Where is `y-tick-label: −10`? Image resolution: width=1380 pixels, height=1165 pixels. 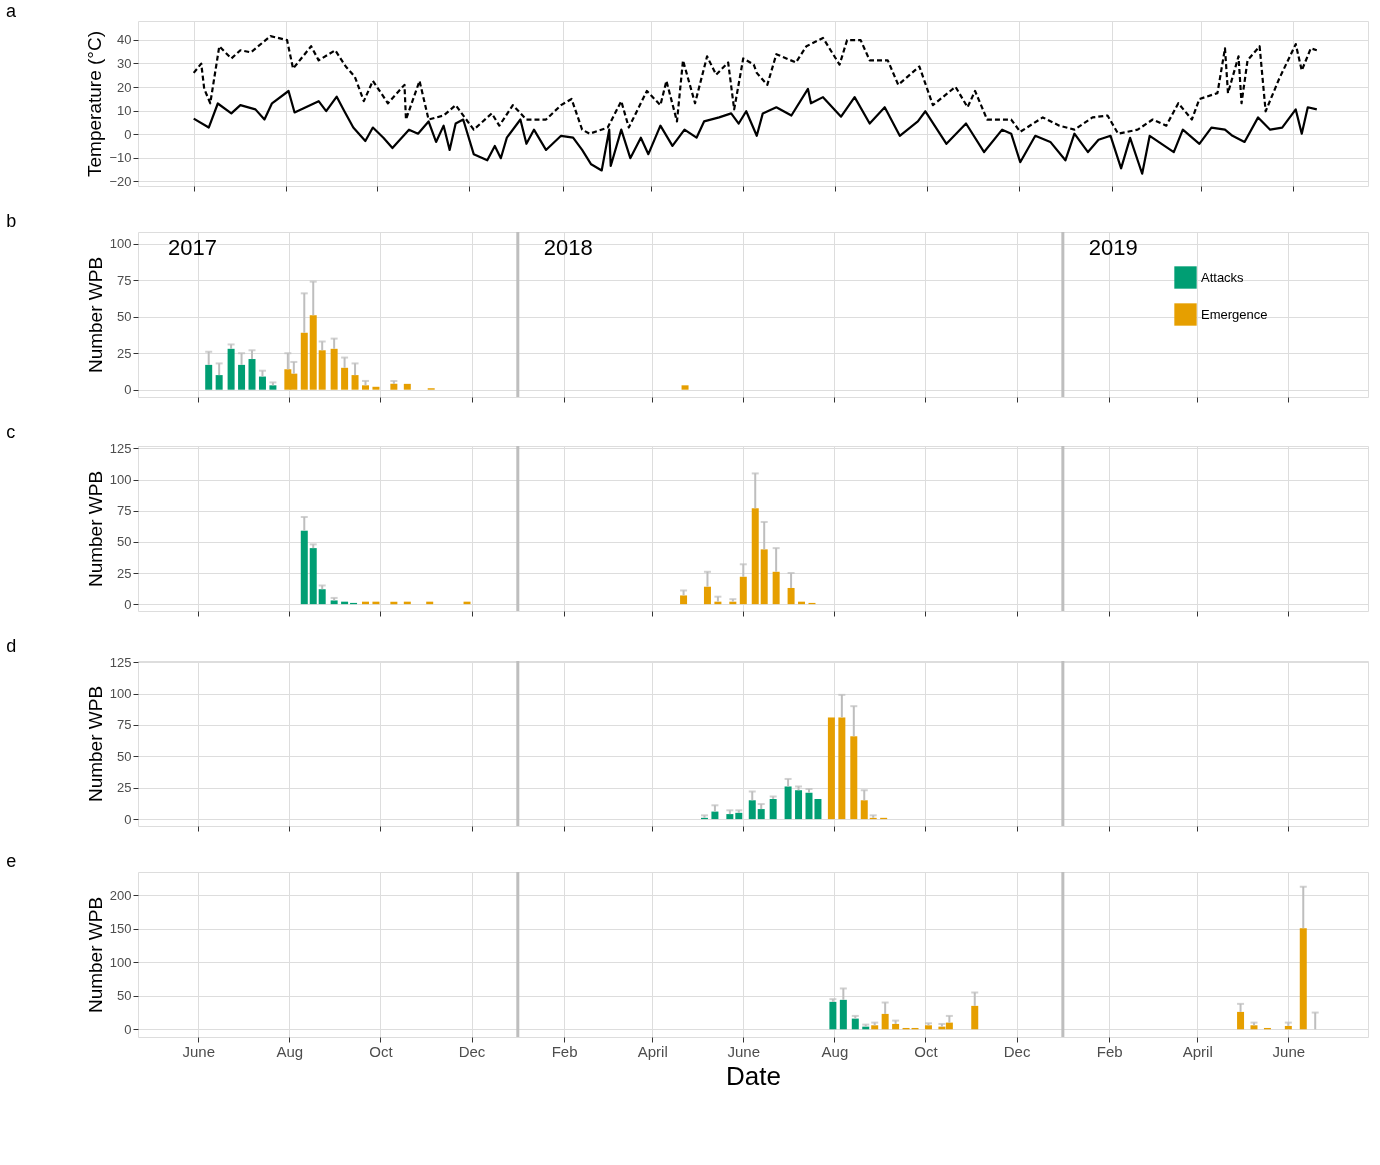
y-tick-label: −10 is located at coordinates (120, 158).